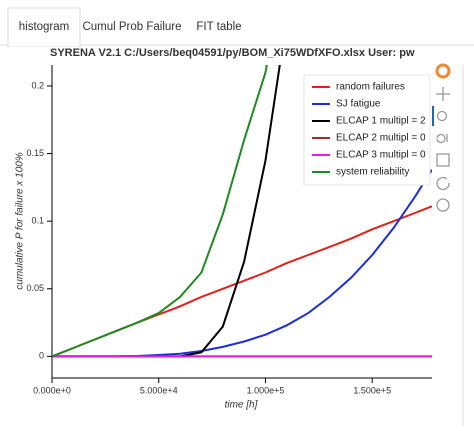  Describe the element at coordinates (433, 116) in the screenshot. I see `active-tool-marker` at that location.